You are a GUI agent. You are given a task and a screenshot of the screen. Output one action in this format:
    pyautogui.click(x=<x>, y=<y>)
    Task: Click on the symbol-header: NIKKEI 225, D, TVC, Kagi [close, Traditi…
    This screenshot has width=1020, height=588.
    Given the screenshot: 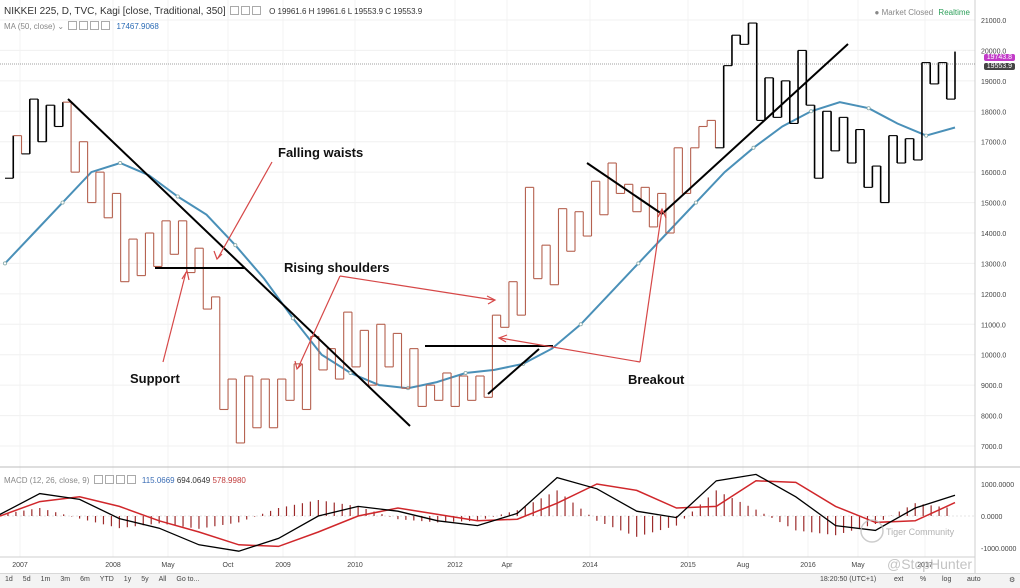 What is the action you would take?
    pyautogui.click(x=213, y=11)
    